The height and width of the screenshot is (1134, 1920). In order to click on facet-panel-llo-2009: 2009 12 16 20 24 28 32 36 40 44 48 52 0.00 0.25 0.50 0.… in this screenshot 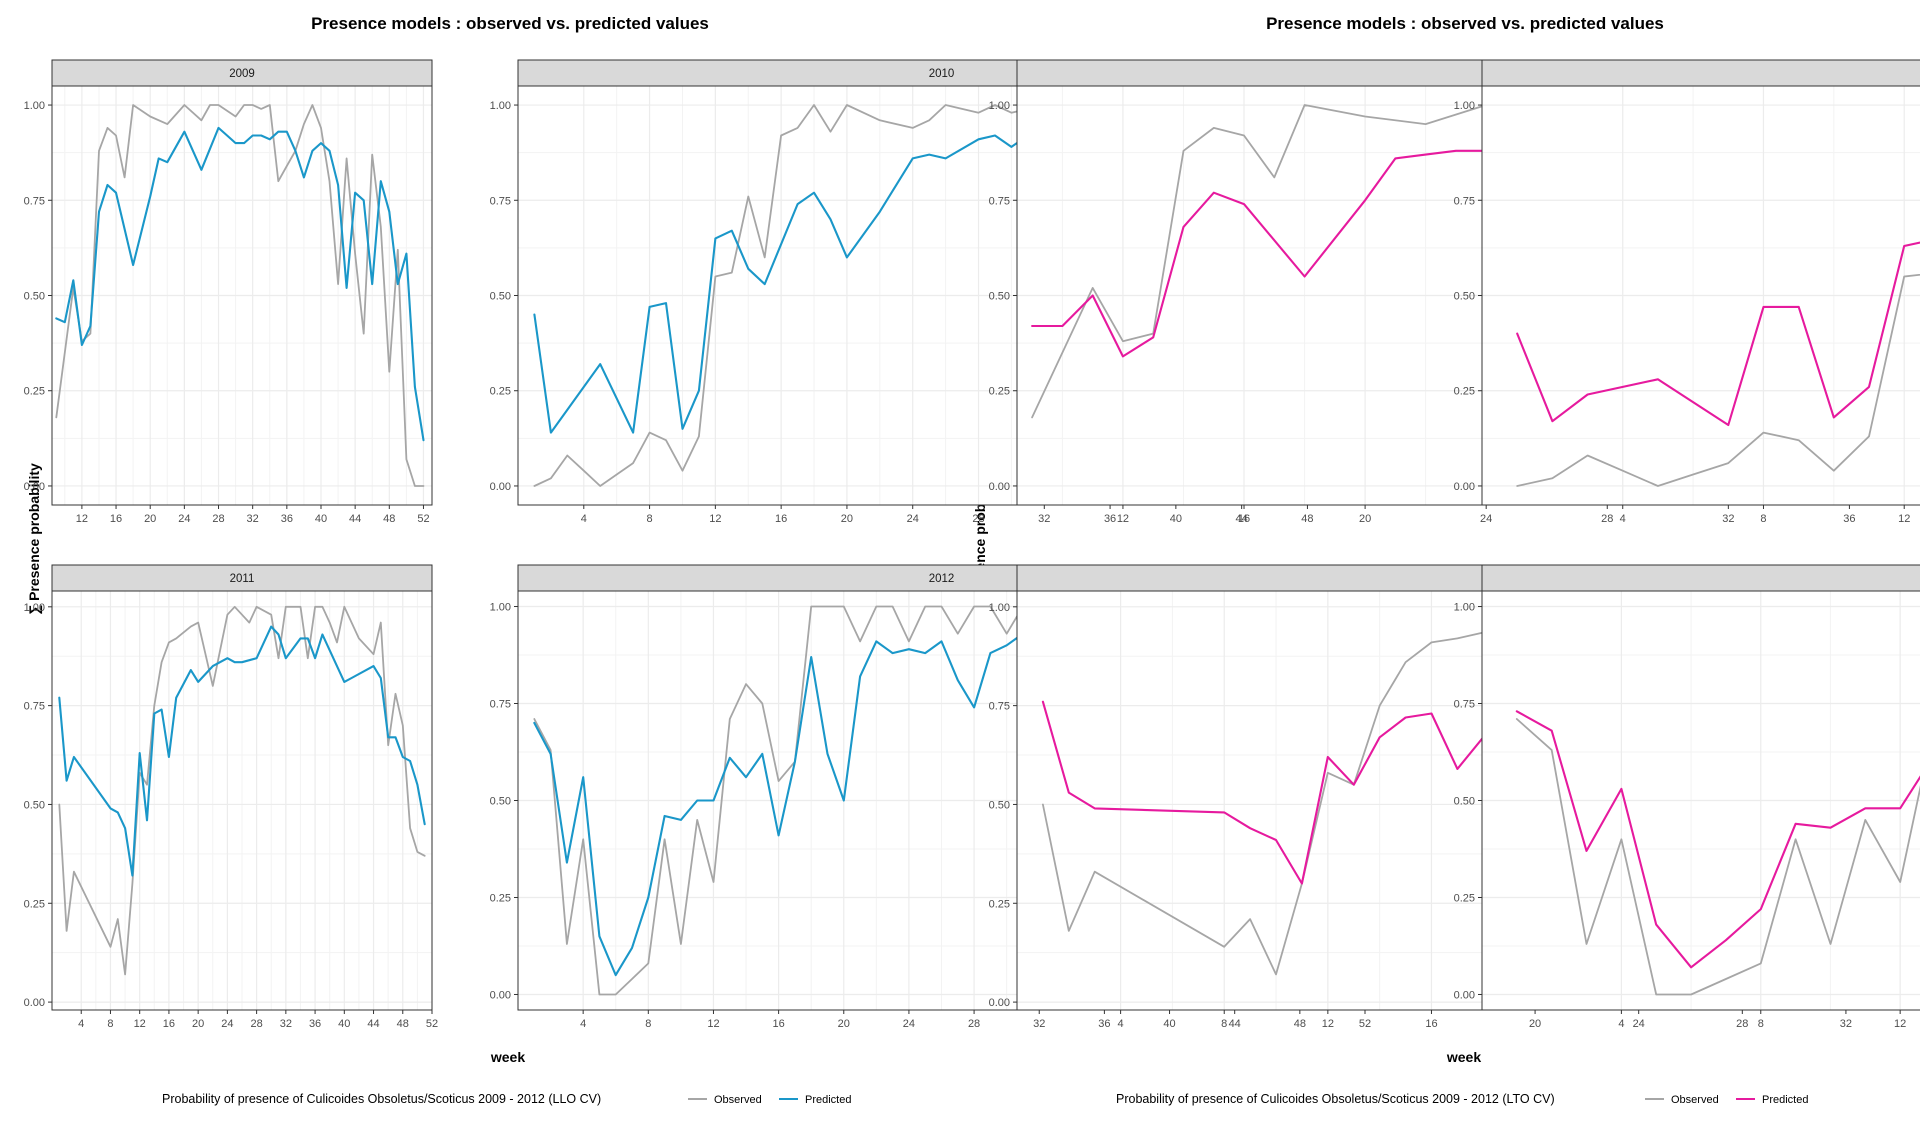, I will do `click(228, 292)`.